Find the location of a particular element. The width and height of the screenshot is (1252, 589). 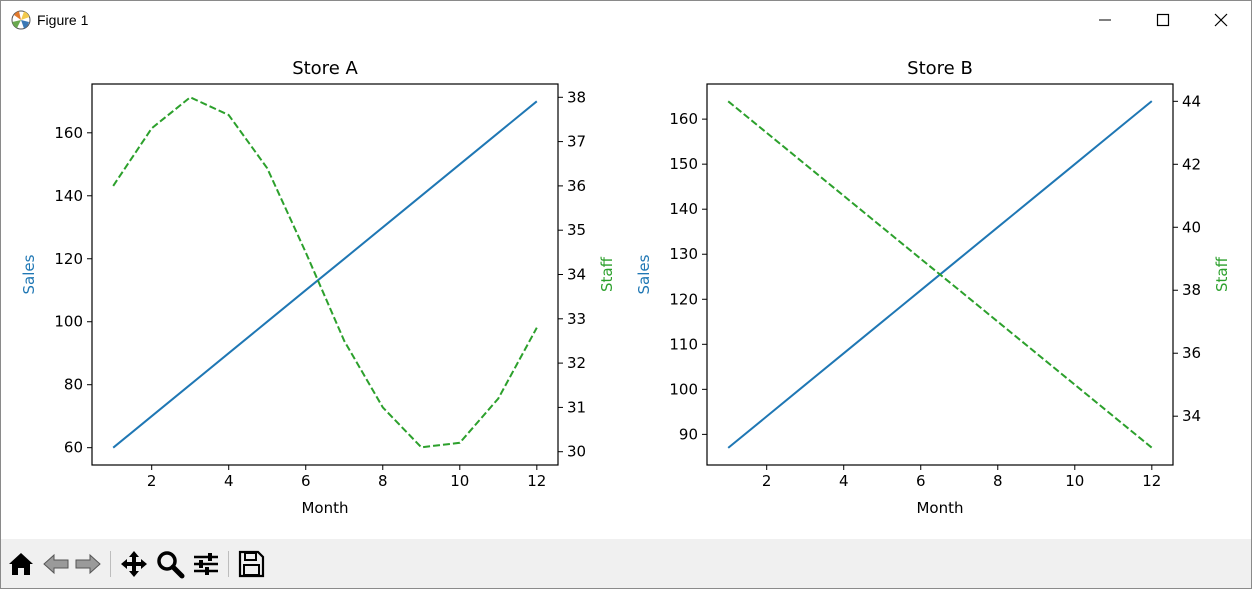

y-tick-label: 60 is located at coordinates (73, 448).